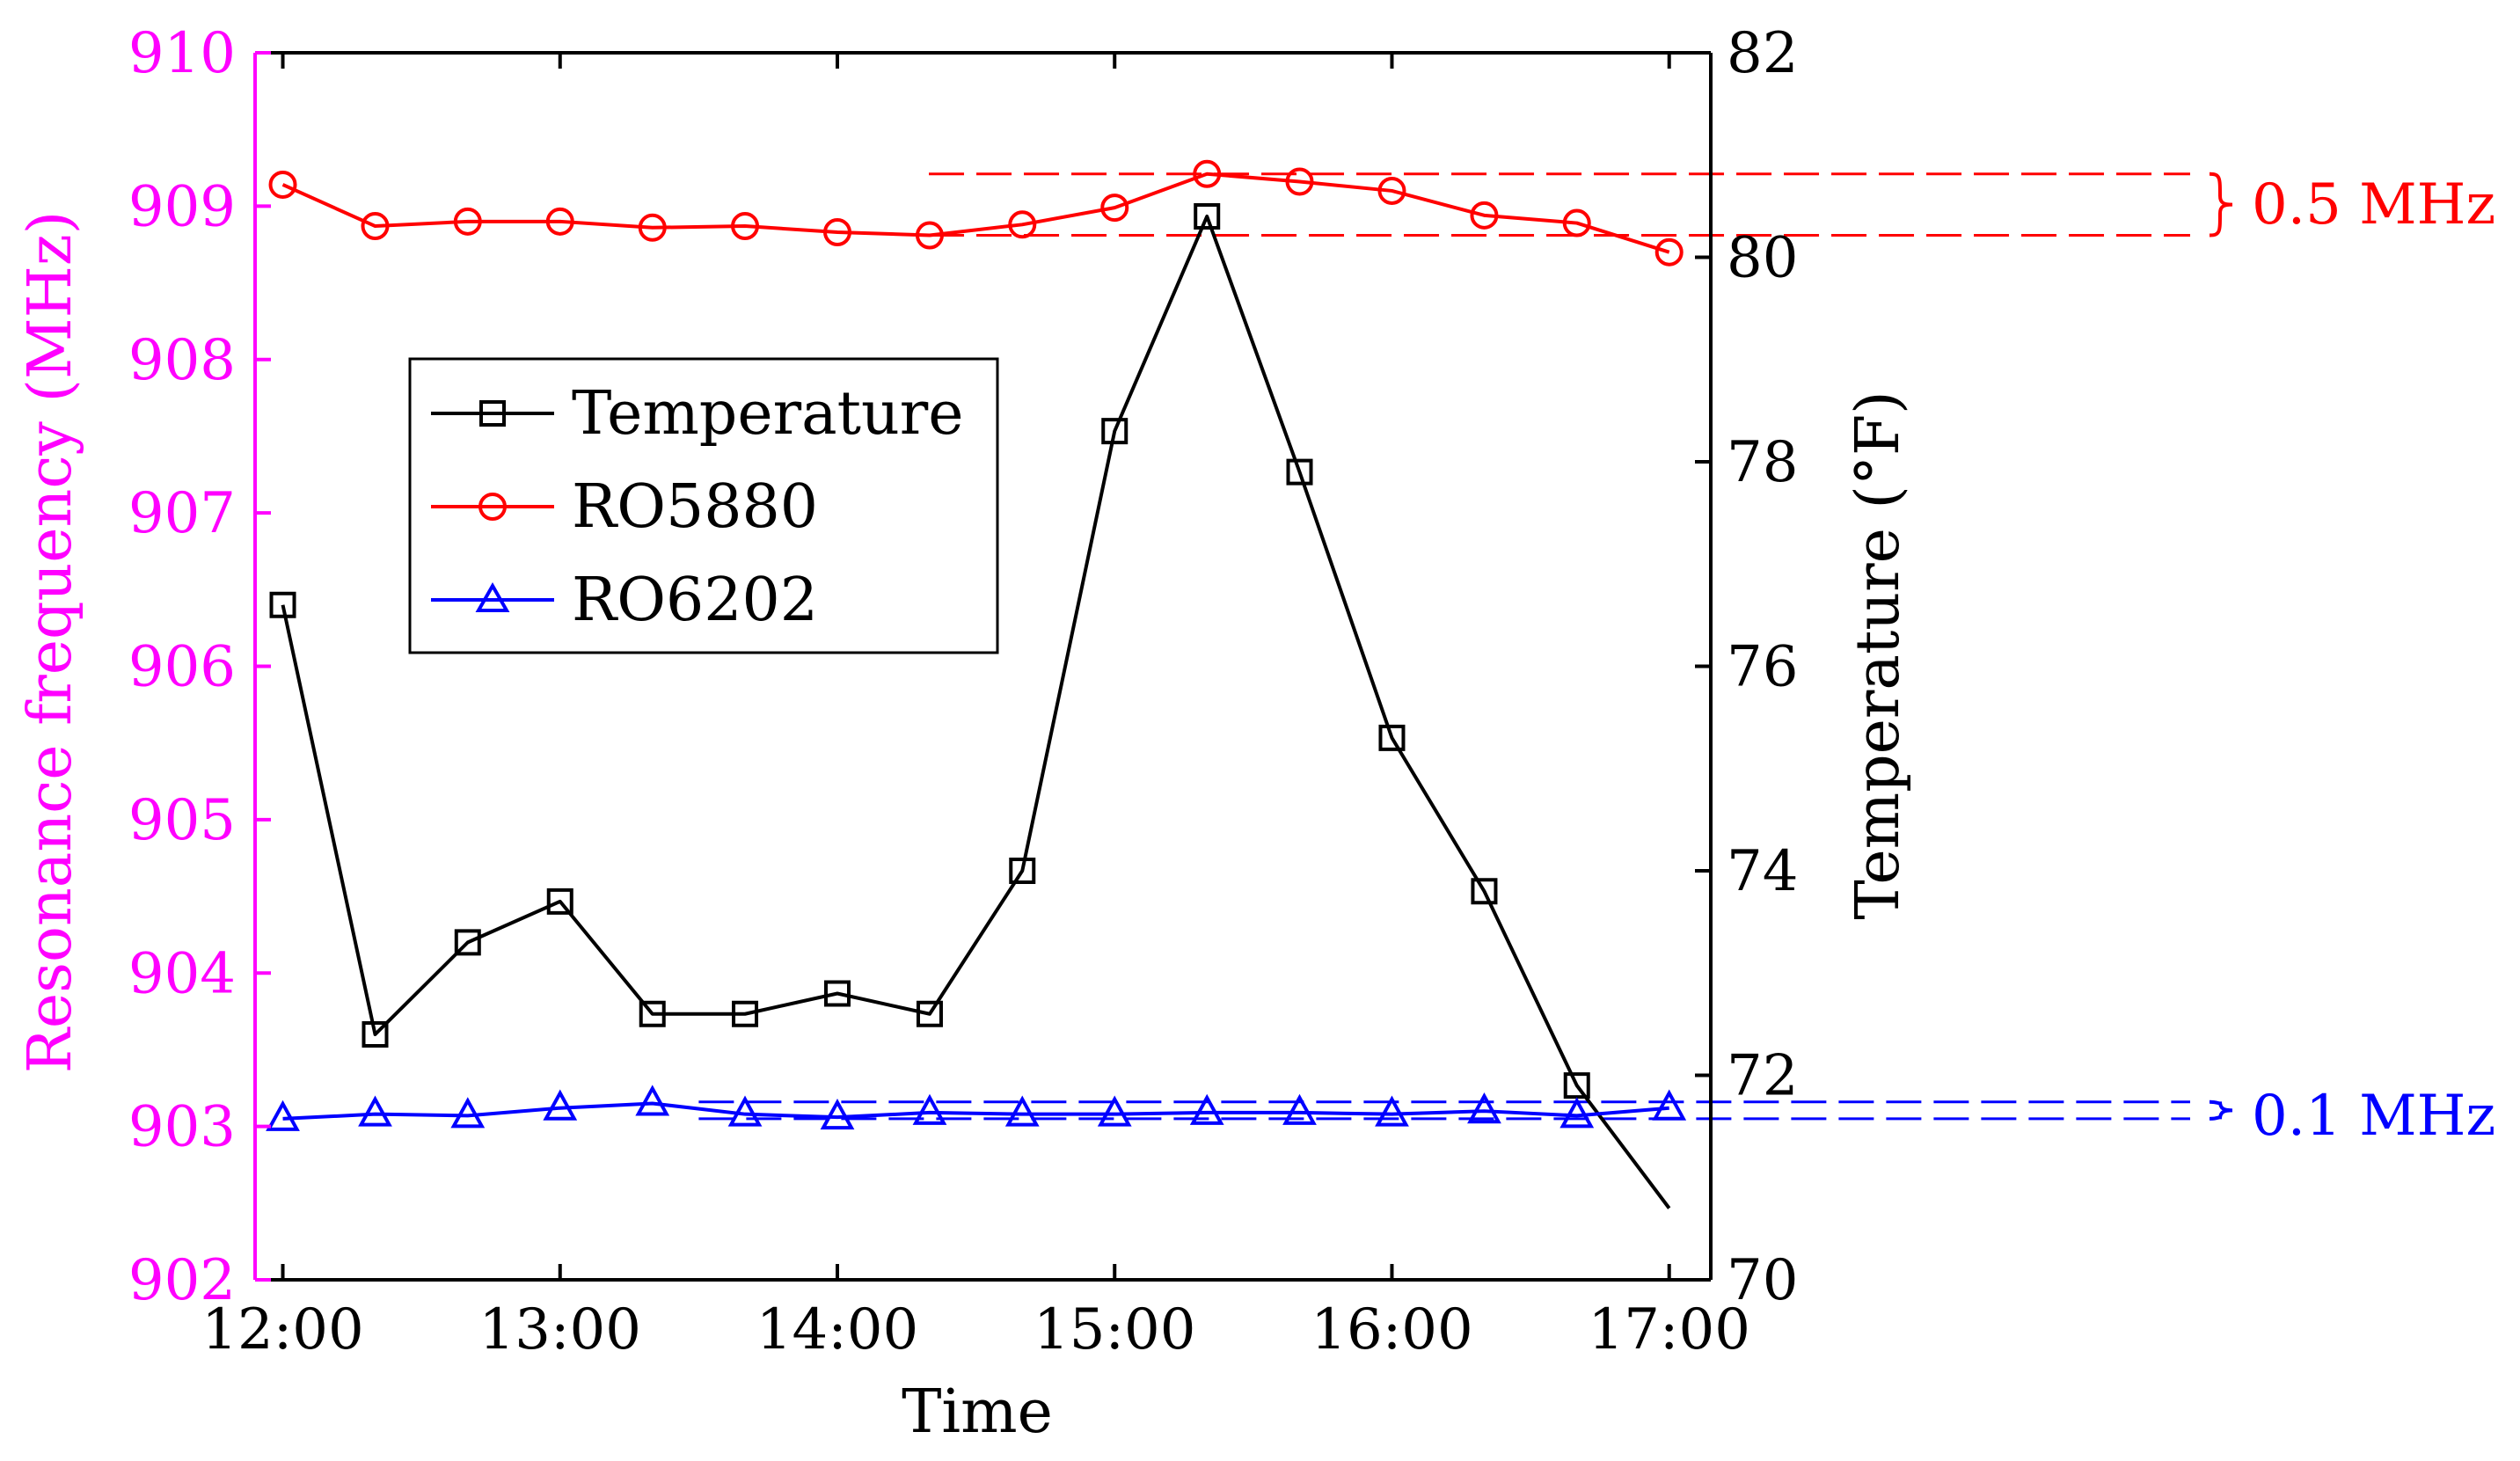  What do you see at coordinates (1762, 1077) in the screenshot?
I see `right-tick-label: 72` at bounding box center [1762, 1077].